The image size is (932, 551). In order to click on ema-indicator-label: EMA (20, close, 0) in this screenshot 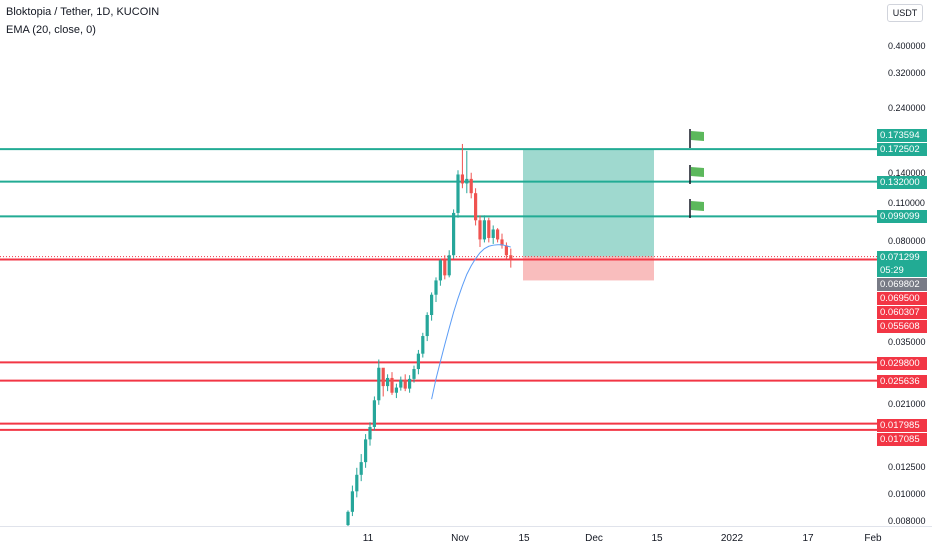, I will do `click(51, 30)`.